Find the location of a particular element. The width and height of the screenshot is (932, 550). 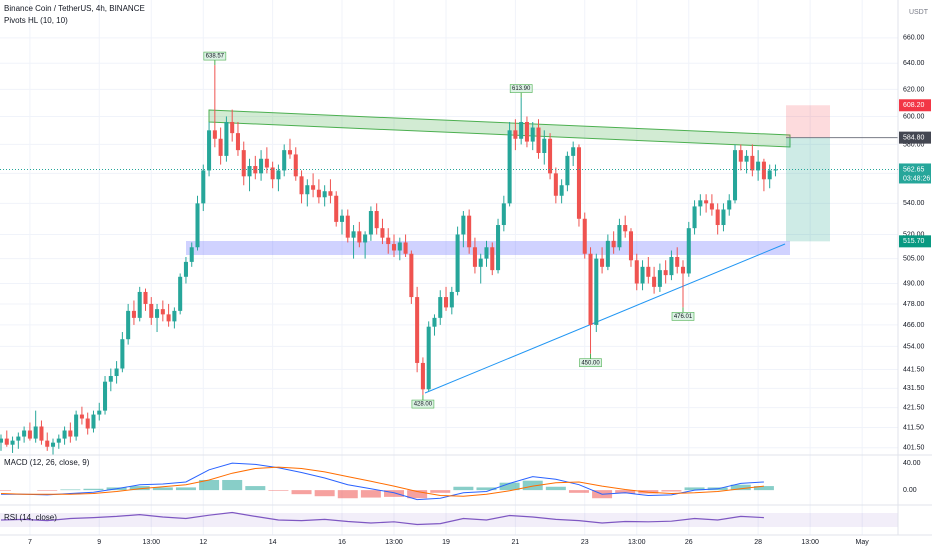

pivot-label: 428.00 is located at coordinates (423, 405).